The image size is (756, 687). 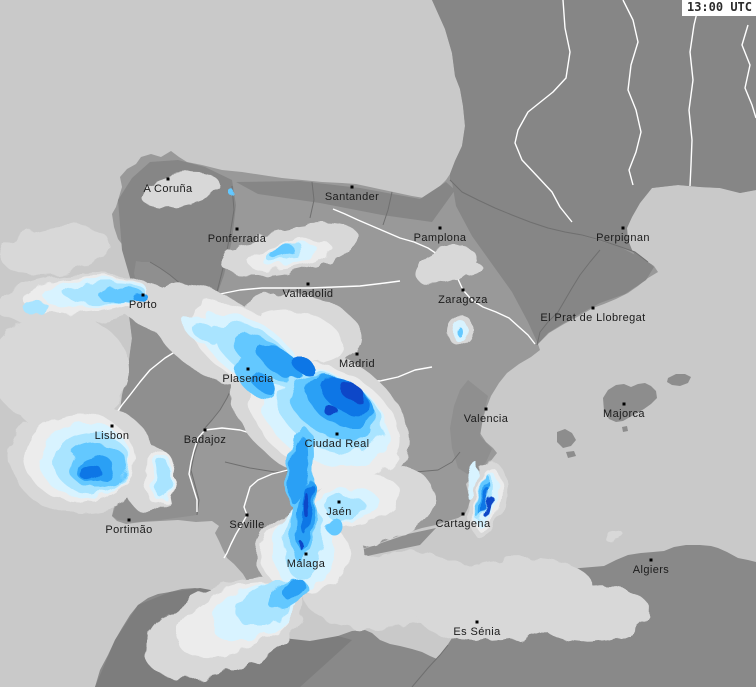 What do you see at coordinates (632, 93) in the screenshot?
I see `river-dordogne` at bounding box center [632, 93].